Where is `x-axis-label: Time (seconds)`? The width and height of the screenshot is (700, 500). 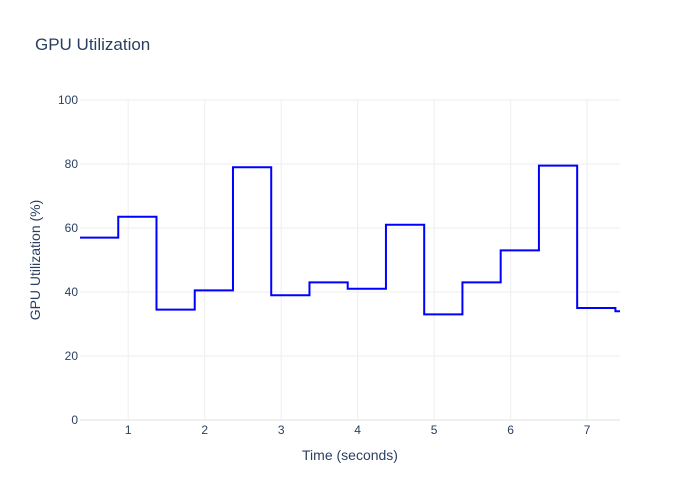 x-axis-label: Time (seconds) is located at coordinates (350, 455).